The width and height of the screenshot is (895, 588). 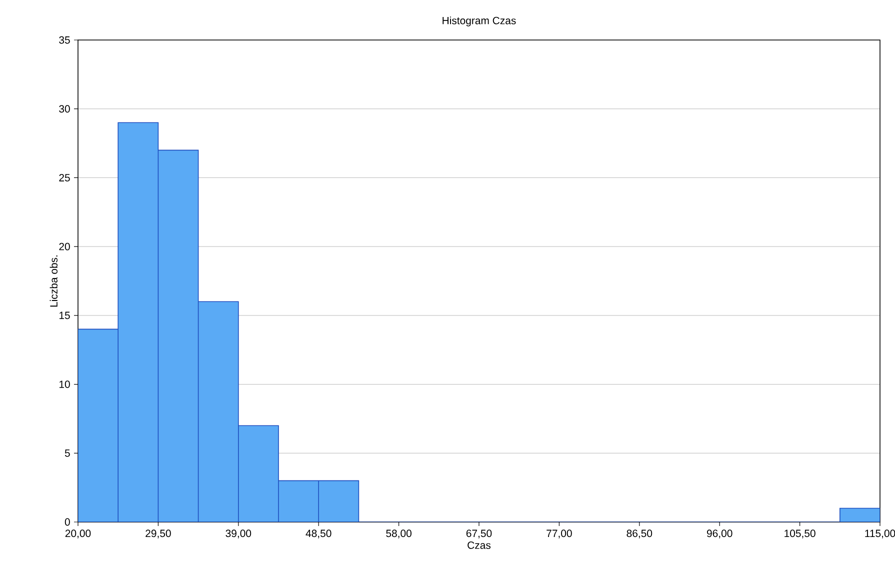 I want to click on y-tick-label: 25, so click(x=64, y=178).